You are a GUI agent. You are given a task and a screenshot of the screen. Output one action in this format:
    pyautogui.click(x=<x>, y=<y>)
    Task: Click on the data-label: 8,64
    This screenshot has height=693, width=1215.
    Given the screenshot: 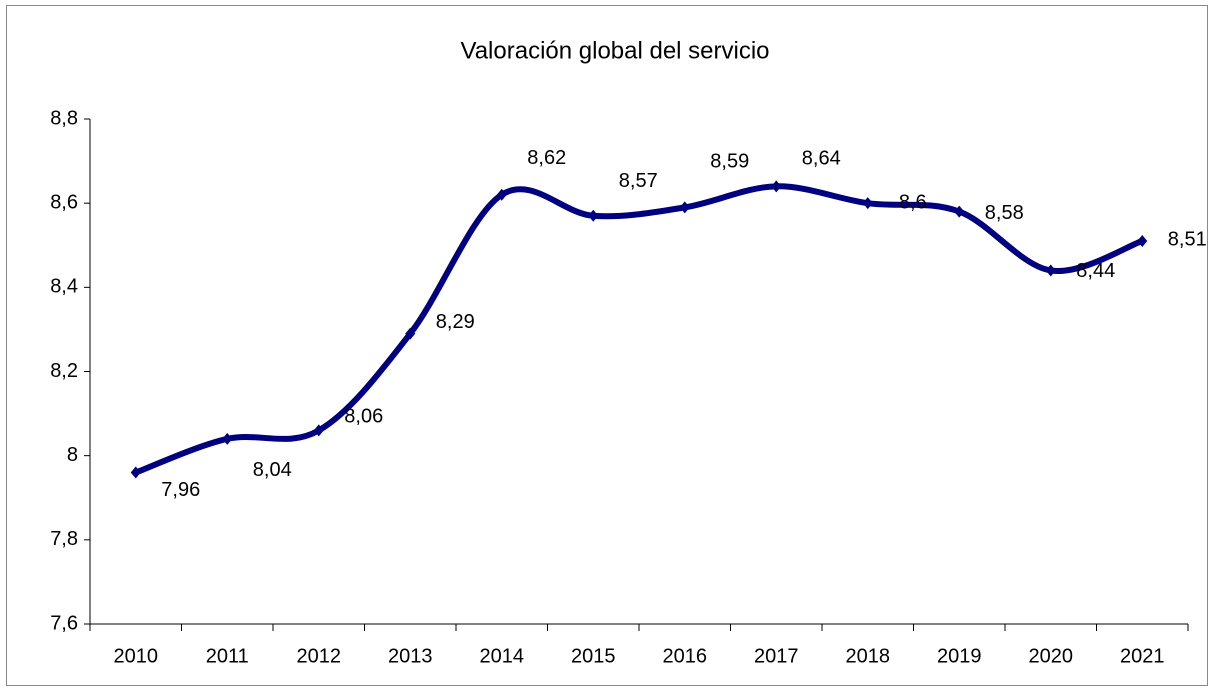 What is the action you would take?
    pyautogui.click(x=821, y=159)
    